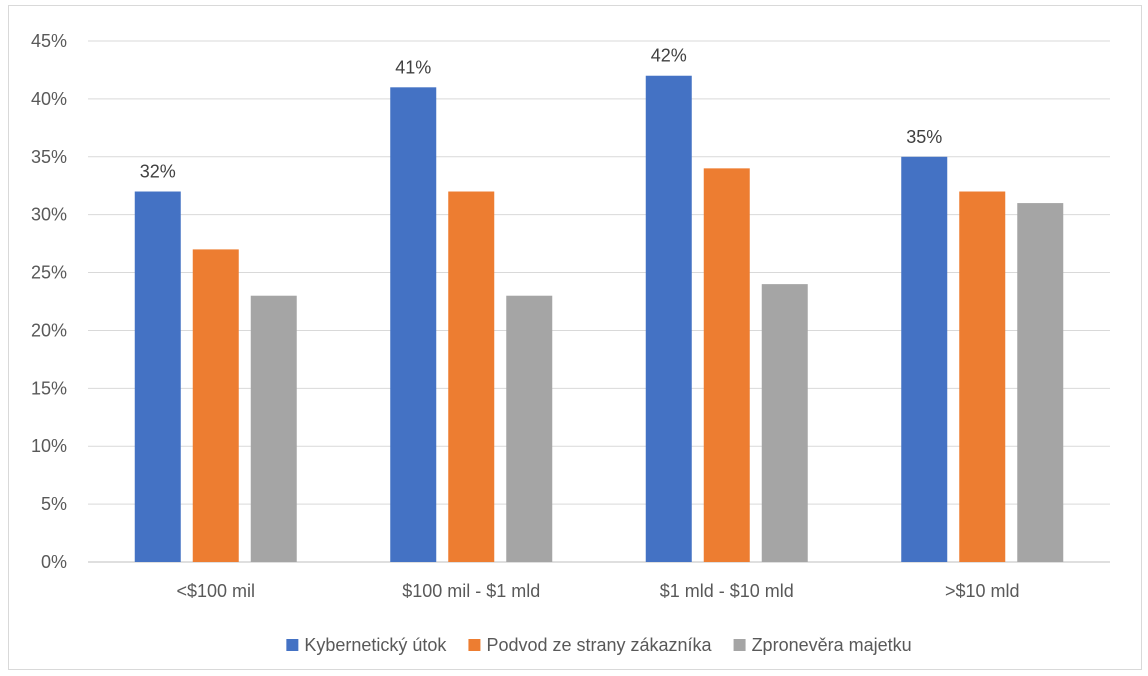  I want to click on category-label: $1 mld - $10 mld, so click(727, 591).